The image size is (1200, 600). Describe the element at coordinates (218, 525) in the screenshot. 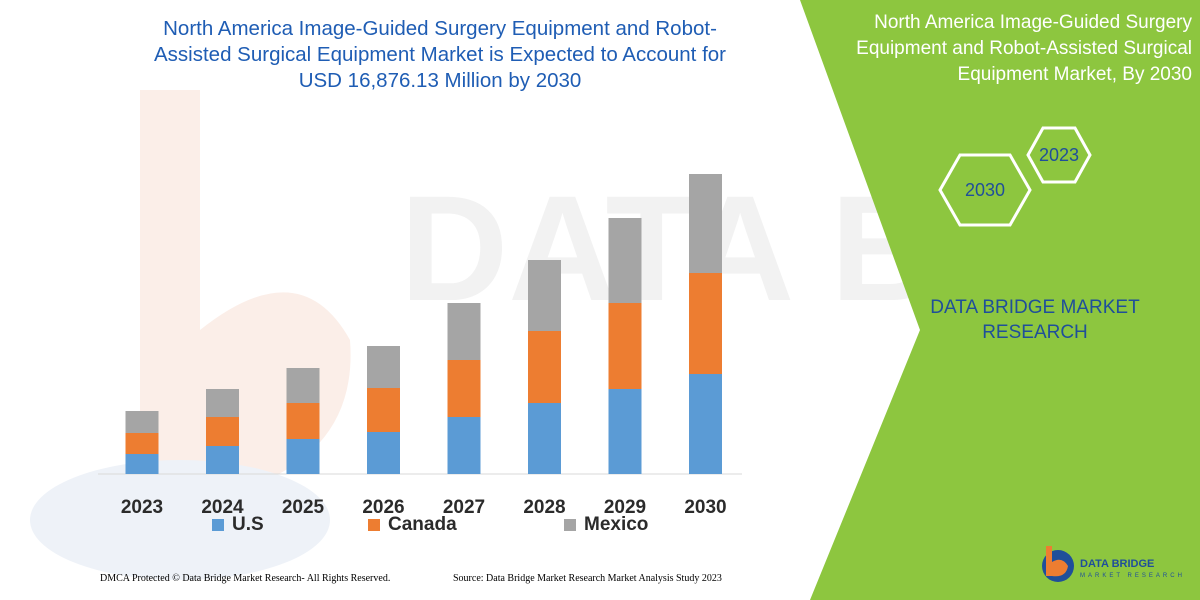

I see `legend-swatch-us` at that location.